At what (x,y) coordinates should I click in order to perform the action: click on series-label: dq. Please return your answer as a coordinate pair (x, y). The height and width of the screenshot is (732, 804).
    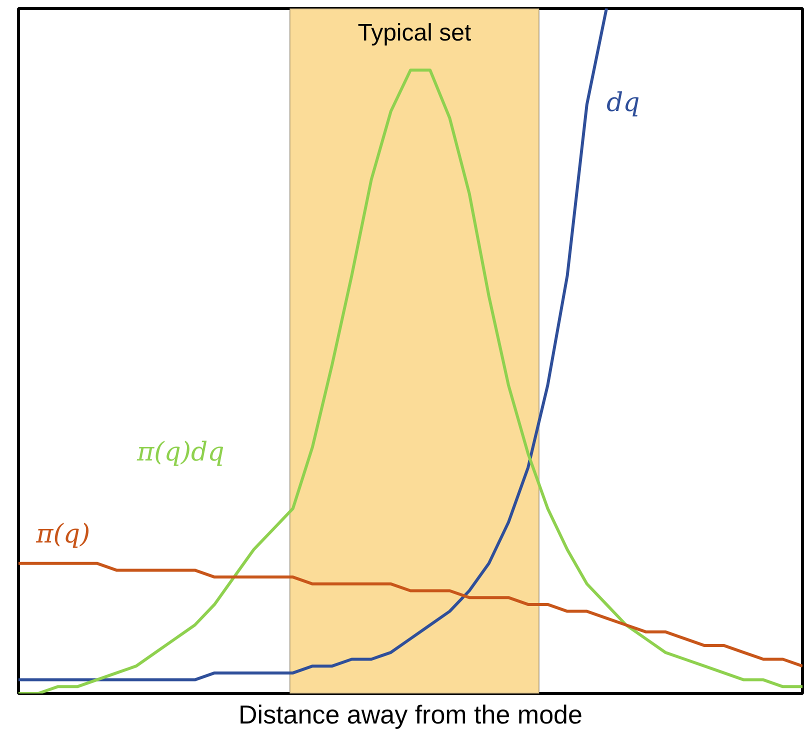
    Looking at the image, I should click on (623, 103).